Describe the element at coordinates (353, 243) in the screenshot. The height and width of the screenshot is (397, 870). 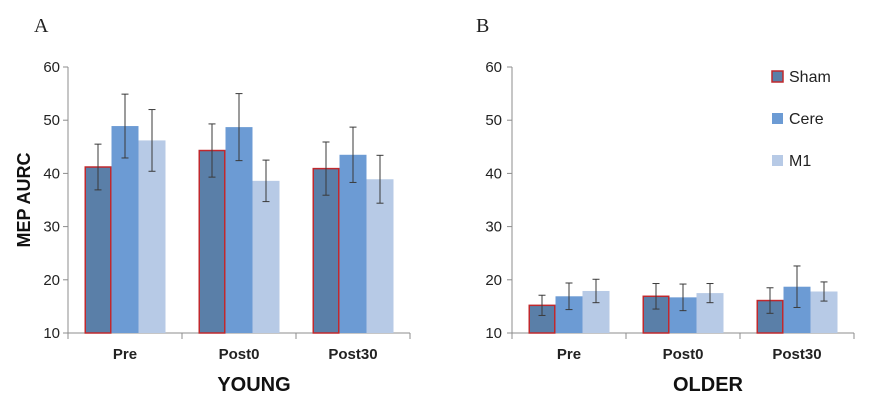
I see `panel-0-bar-s1-c2` at that location.